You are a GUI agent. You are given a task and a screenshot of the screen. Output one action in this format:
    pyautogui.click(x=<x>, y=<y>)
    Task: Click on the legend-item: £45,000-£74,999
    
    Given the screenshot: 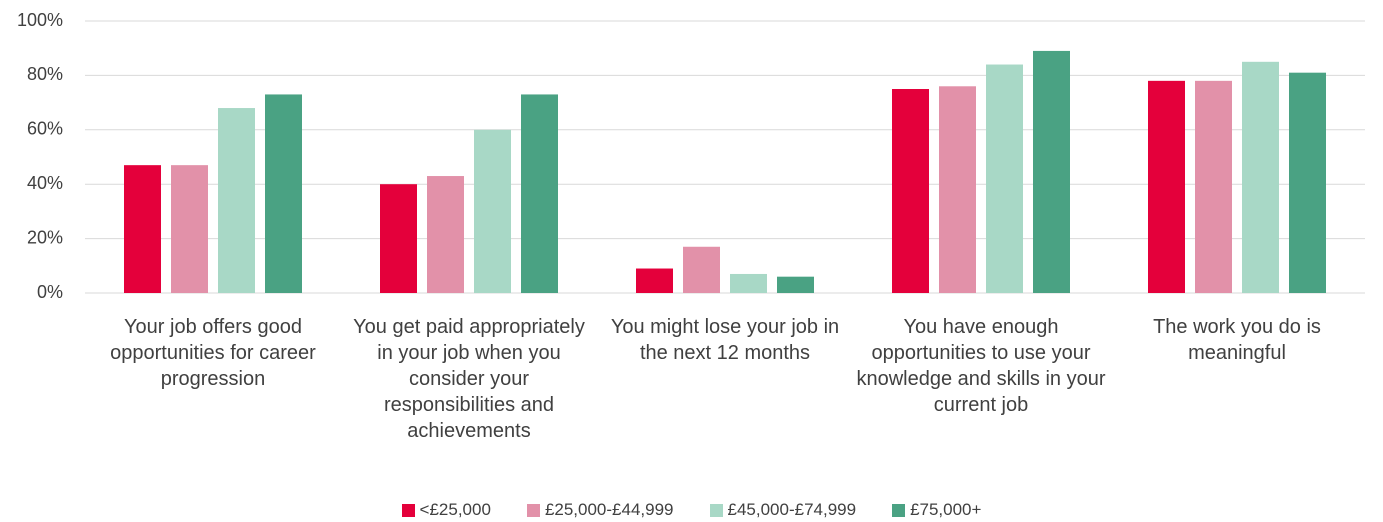 What is the action you would take?
    pyautogui.click(x=783, y=510)
    